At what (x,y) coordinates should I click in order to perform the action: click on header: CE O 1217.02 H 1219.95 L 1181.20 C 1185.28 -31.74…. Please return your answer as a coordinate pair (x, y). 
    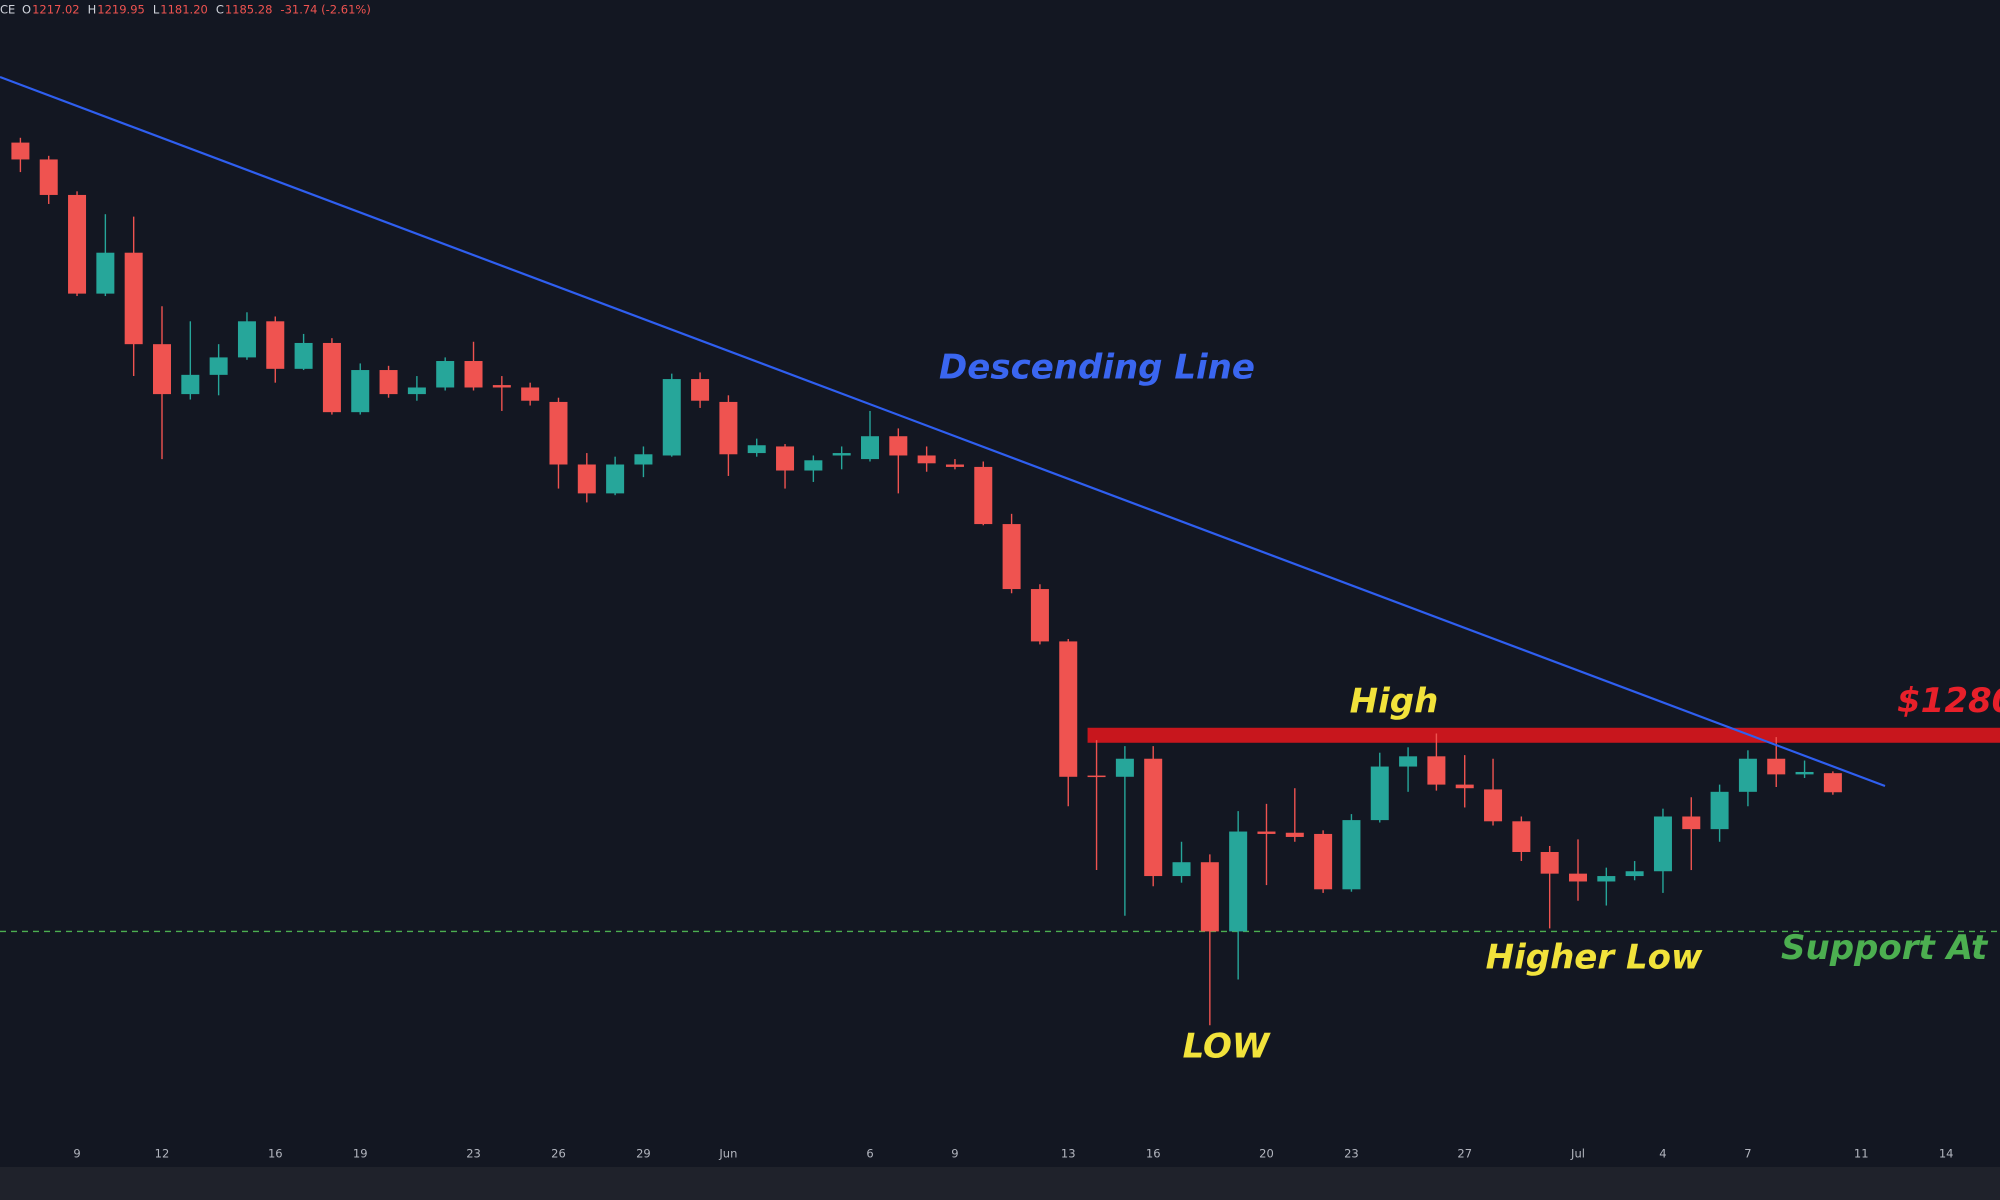
    Looking at the image, I should click on (185, 10).